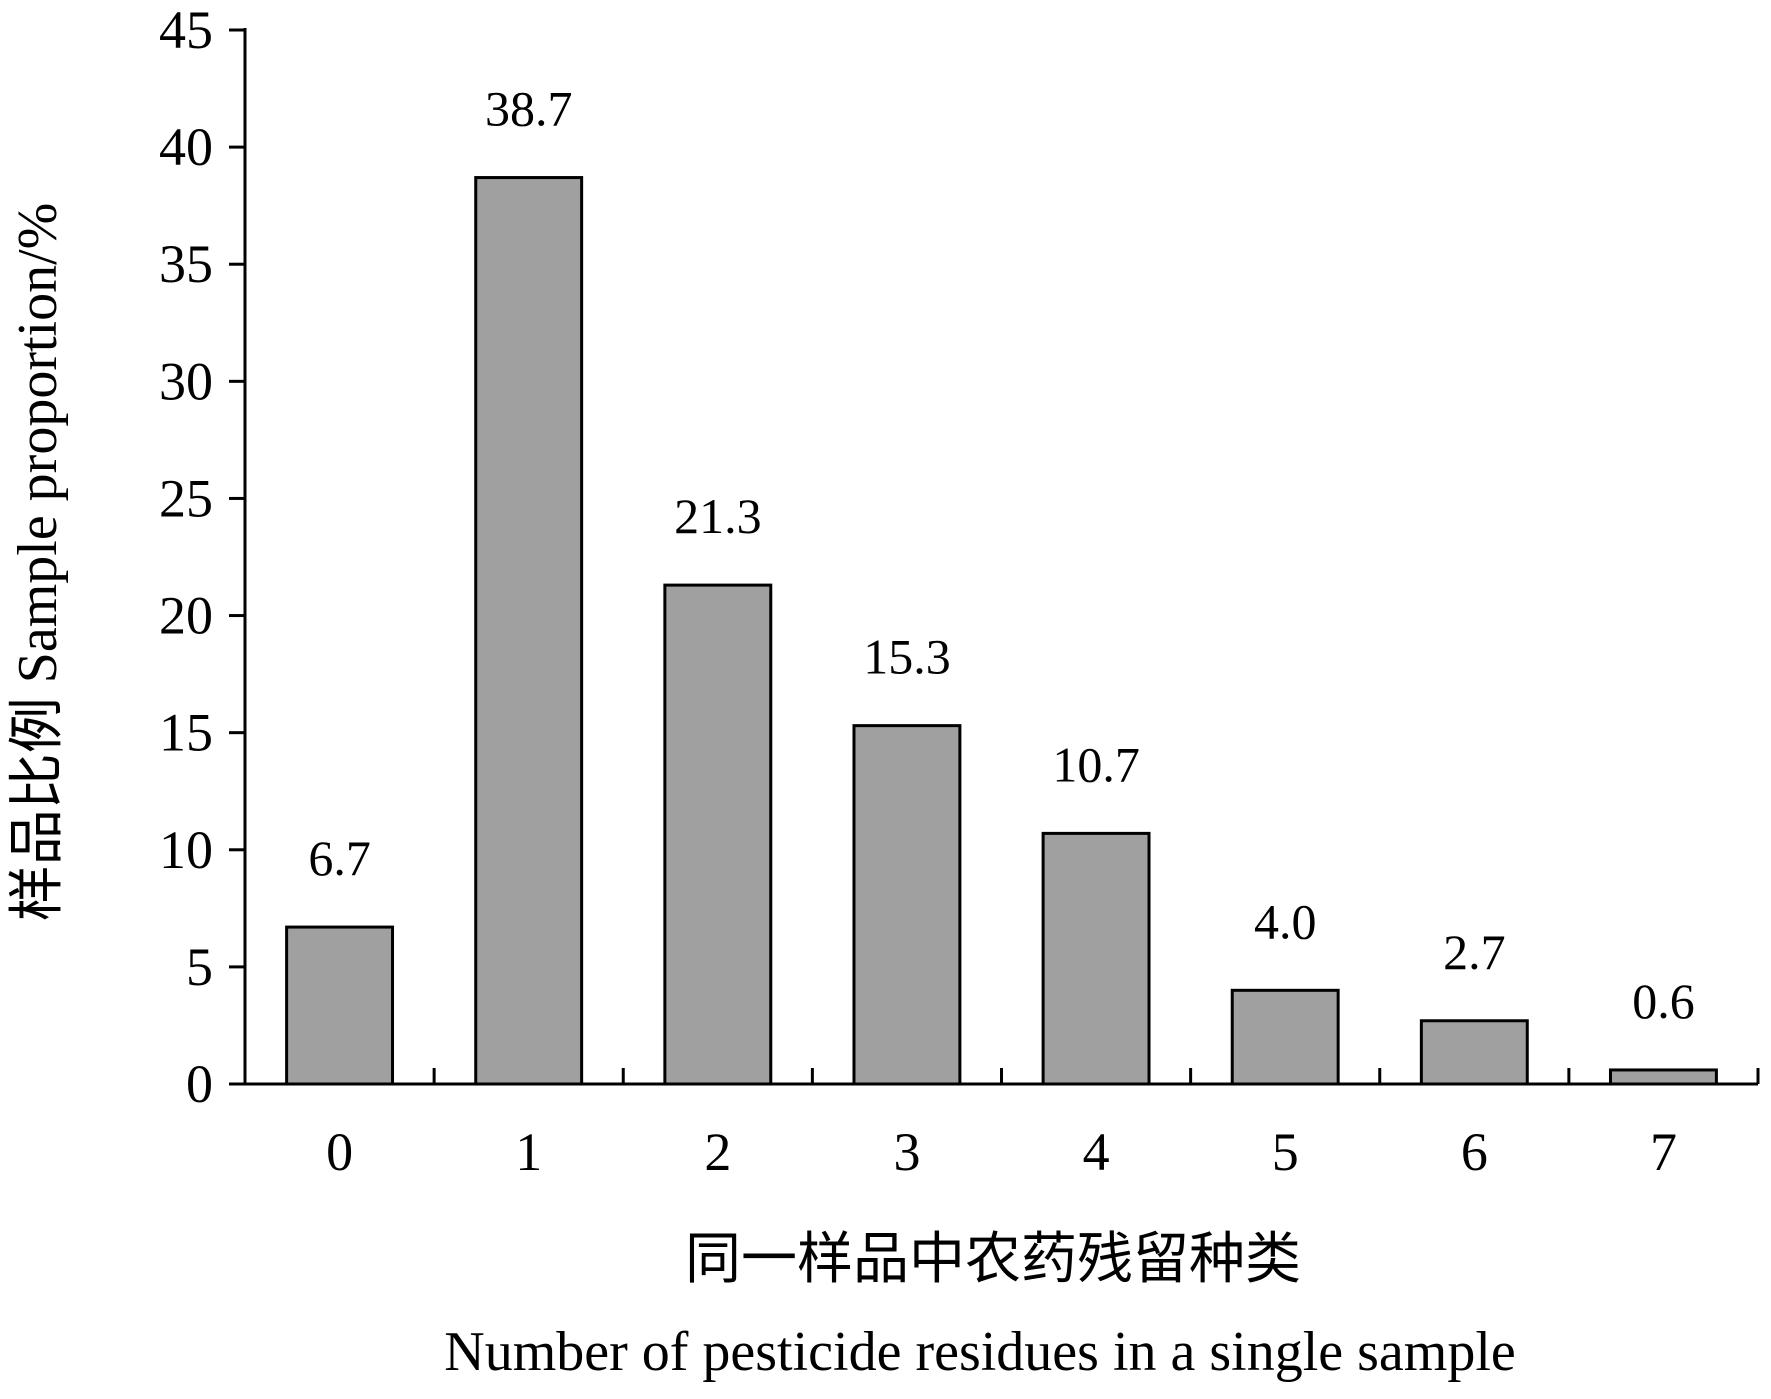 This screenshot has width=1771, height=1399. I want to click on bar-value-label: 2.7, so click(1474, 952).